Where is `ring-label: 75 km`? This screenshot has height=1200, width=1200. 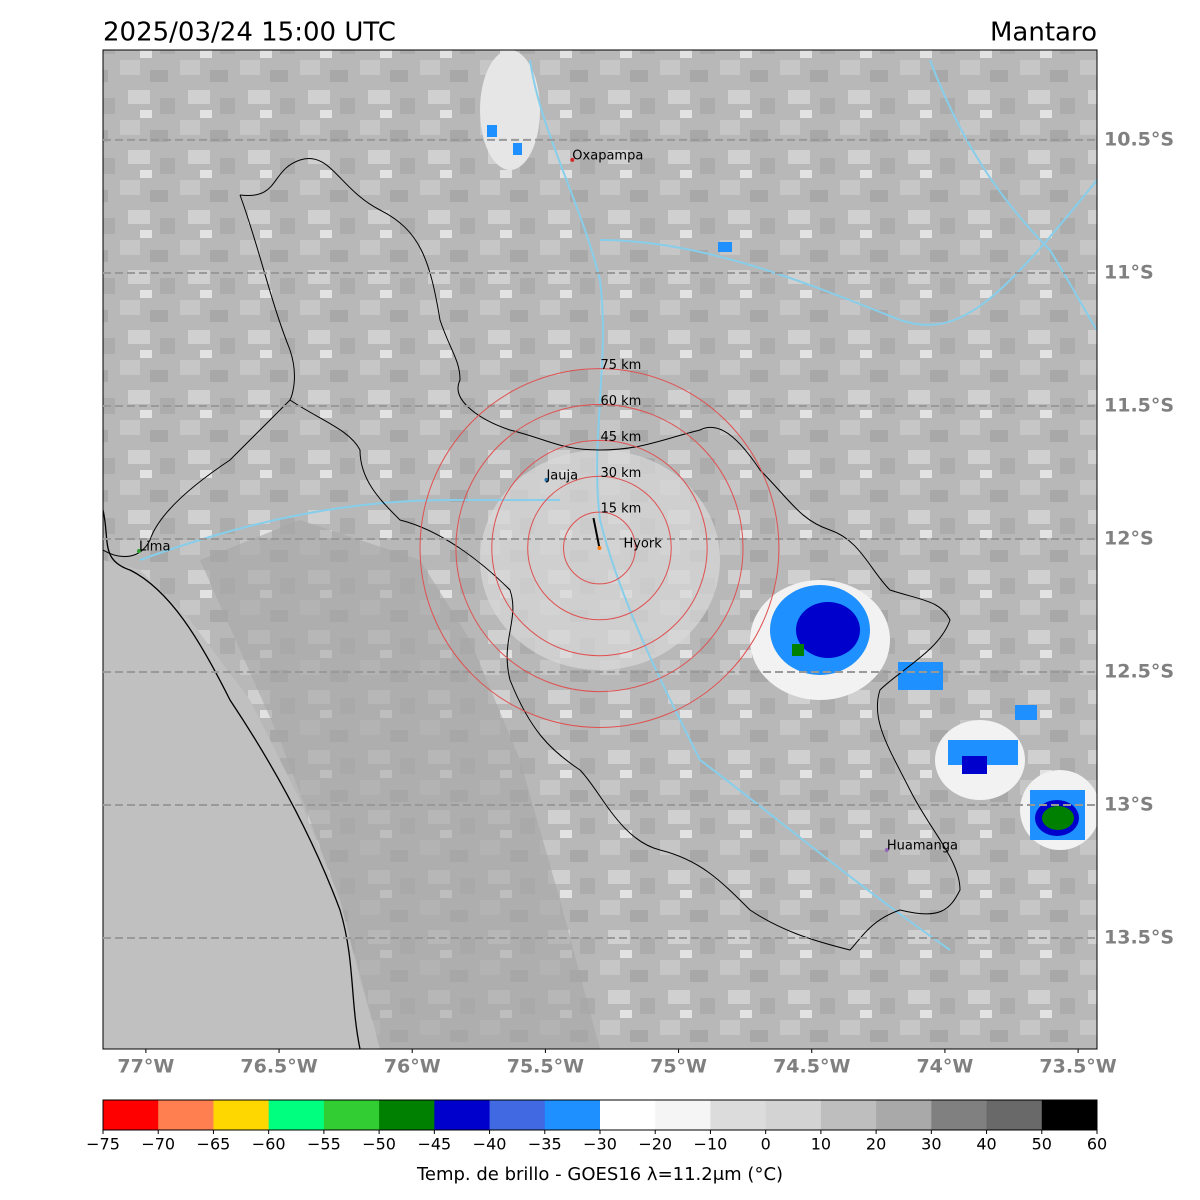
ring-label: 75 km is located at coordinates (620, 365).